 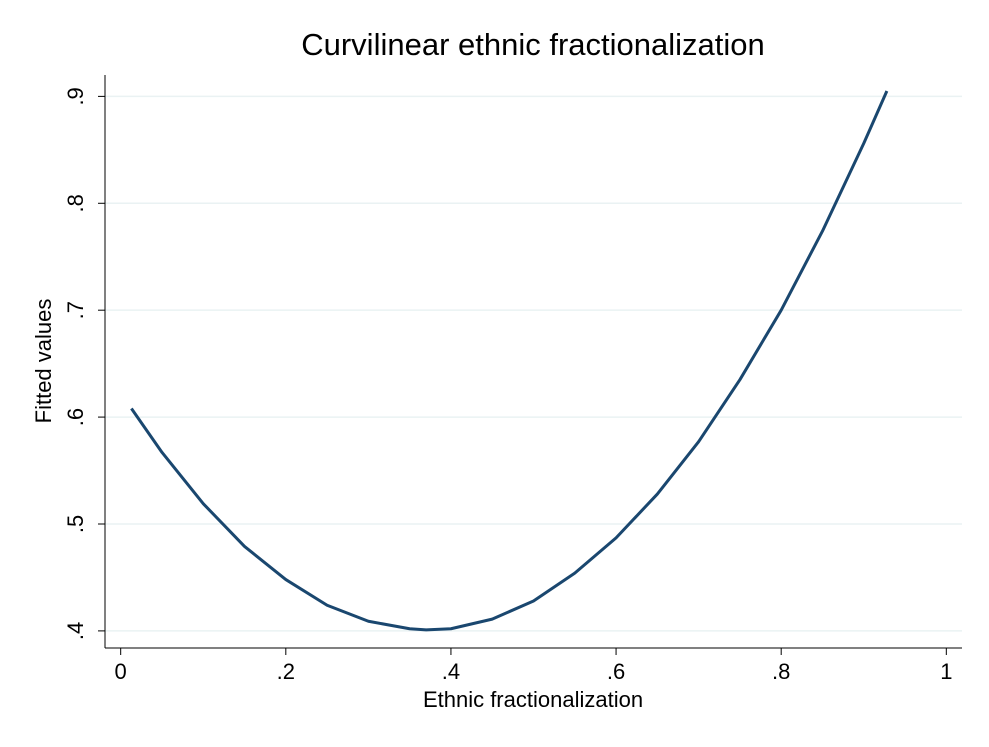 I want to click on y-axis-label: Fitted values, so click(x=43, y=361).